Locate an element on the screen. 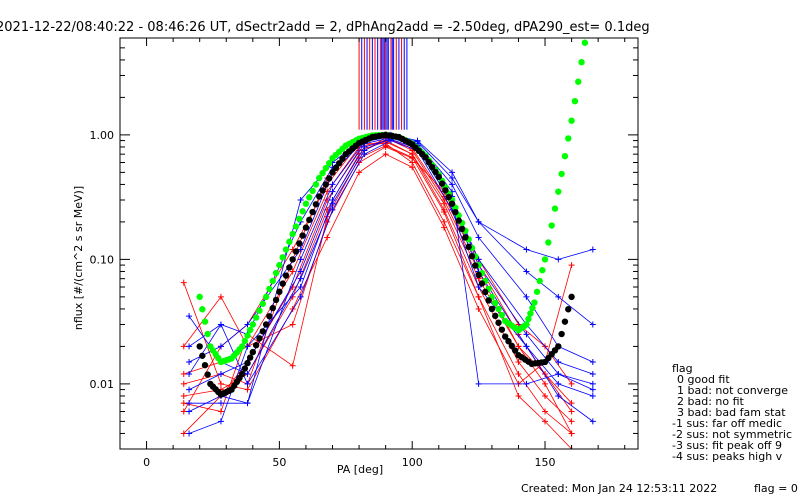  legend-item: -4 sus: peaks high v is located at coordinates (727, 456).